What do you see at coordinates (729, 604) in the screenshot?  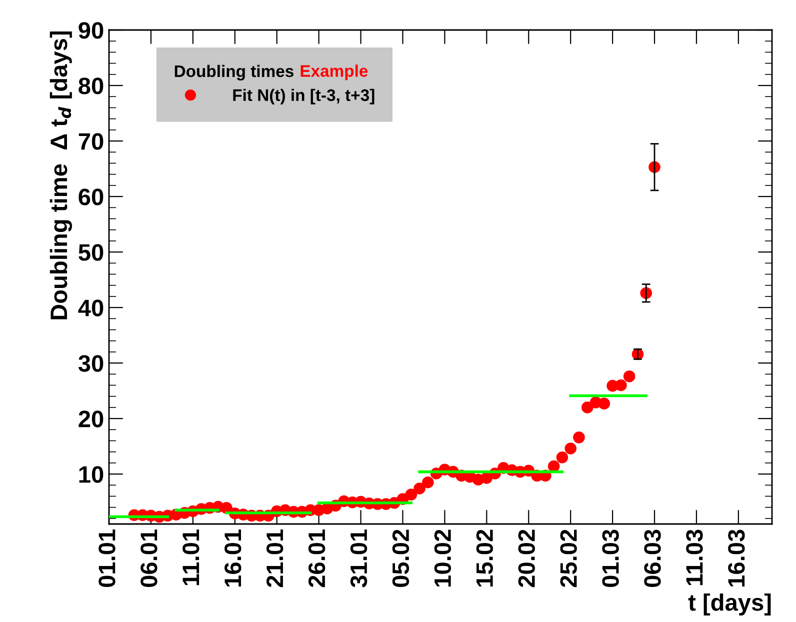 I see `x-axis-title: t [days]` at bounding box center [729, 604].